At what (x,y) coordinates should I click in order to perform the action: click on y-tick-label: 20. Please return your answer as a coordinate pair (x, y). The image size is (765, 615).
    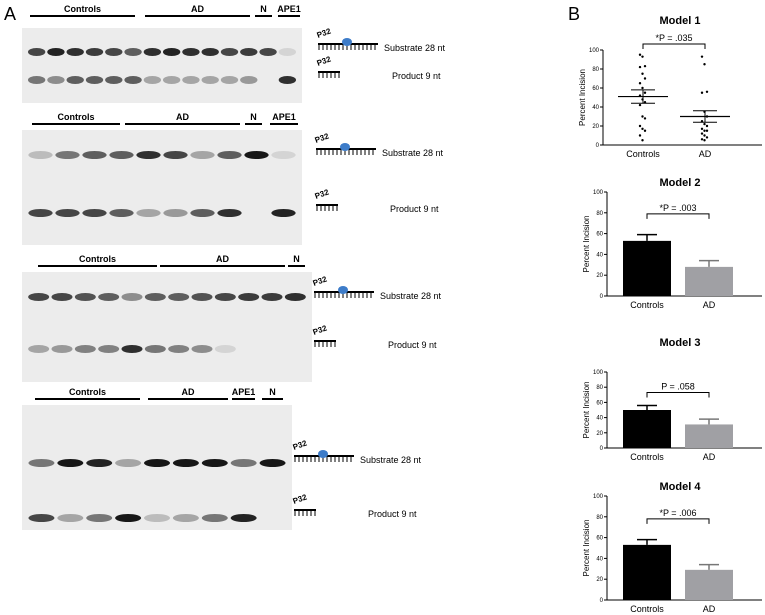
    Looking at the image, I should click on (599, 276).